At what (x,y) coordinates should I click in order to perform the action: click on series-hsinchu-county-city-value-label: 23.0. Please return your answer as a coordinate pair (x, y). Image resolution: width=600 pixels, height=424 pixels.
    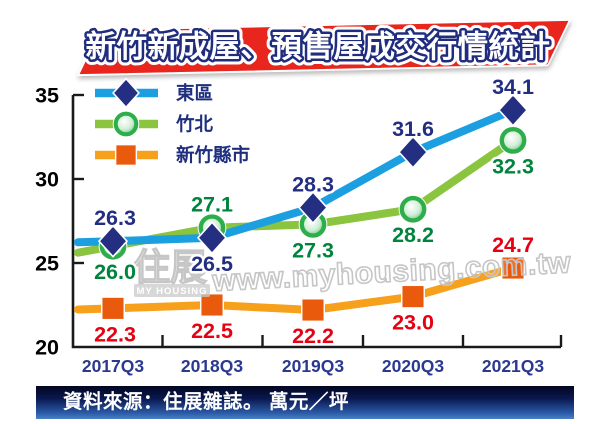
    Looking at the image, I should click on (413, 323).